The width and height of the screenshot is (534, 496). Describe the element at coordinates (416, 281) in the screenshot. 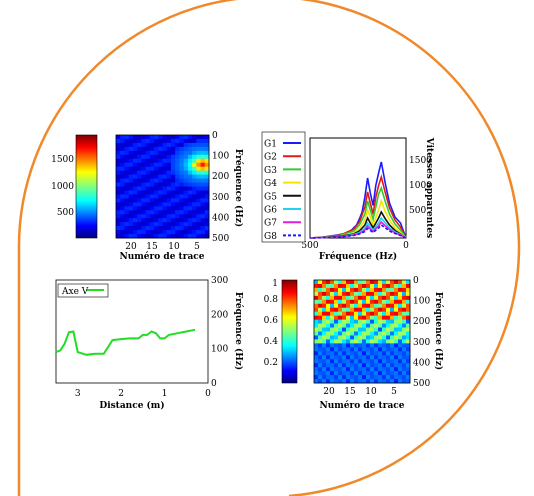

I see `y-tick-0: 0` at that location.